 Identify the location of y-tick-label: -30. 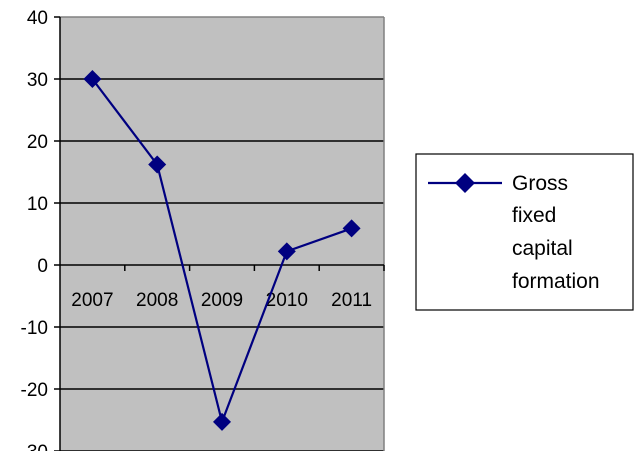
(34, 446).